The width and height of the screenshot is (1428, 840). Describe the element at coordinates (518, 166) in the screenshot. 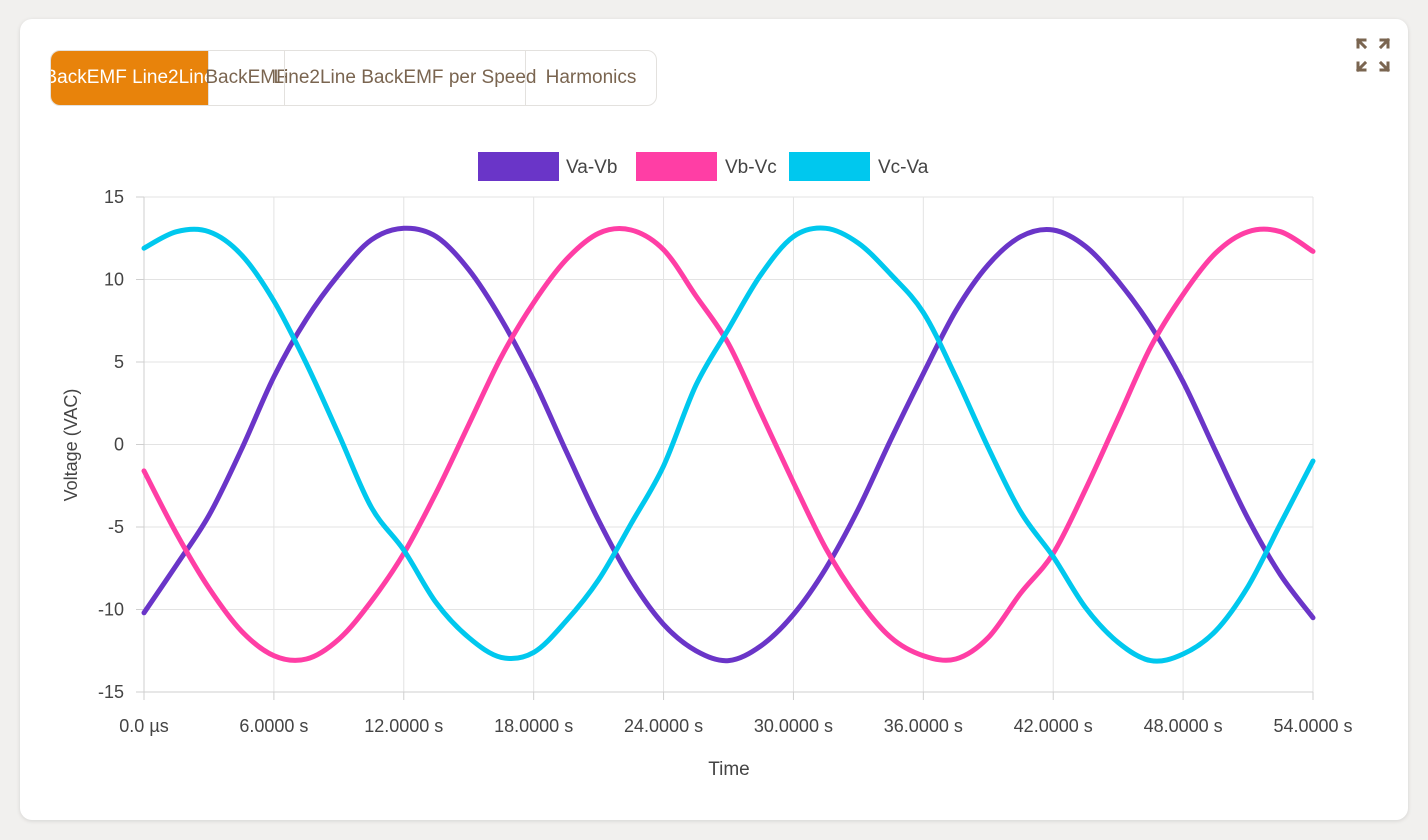

I see `legend-swatch-va-vb` at that location.